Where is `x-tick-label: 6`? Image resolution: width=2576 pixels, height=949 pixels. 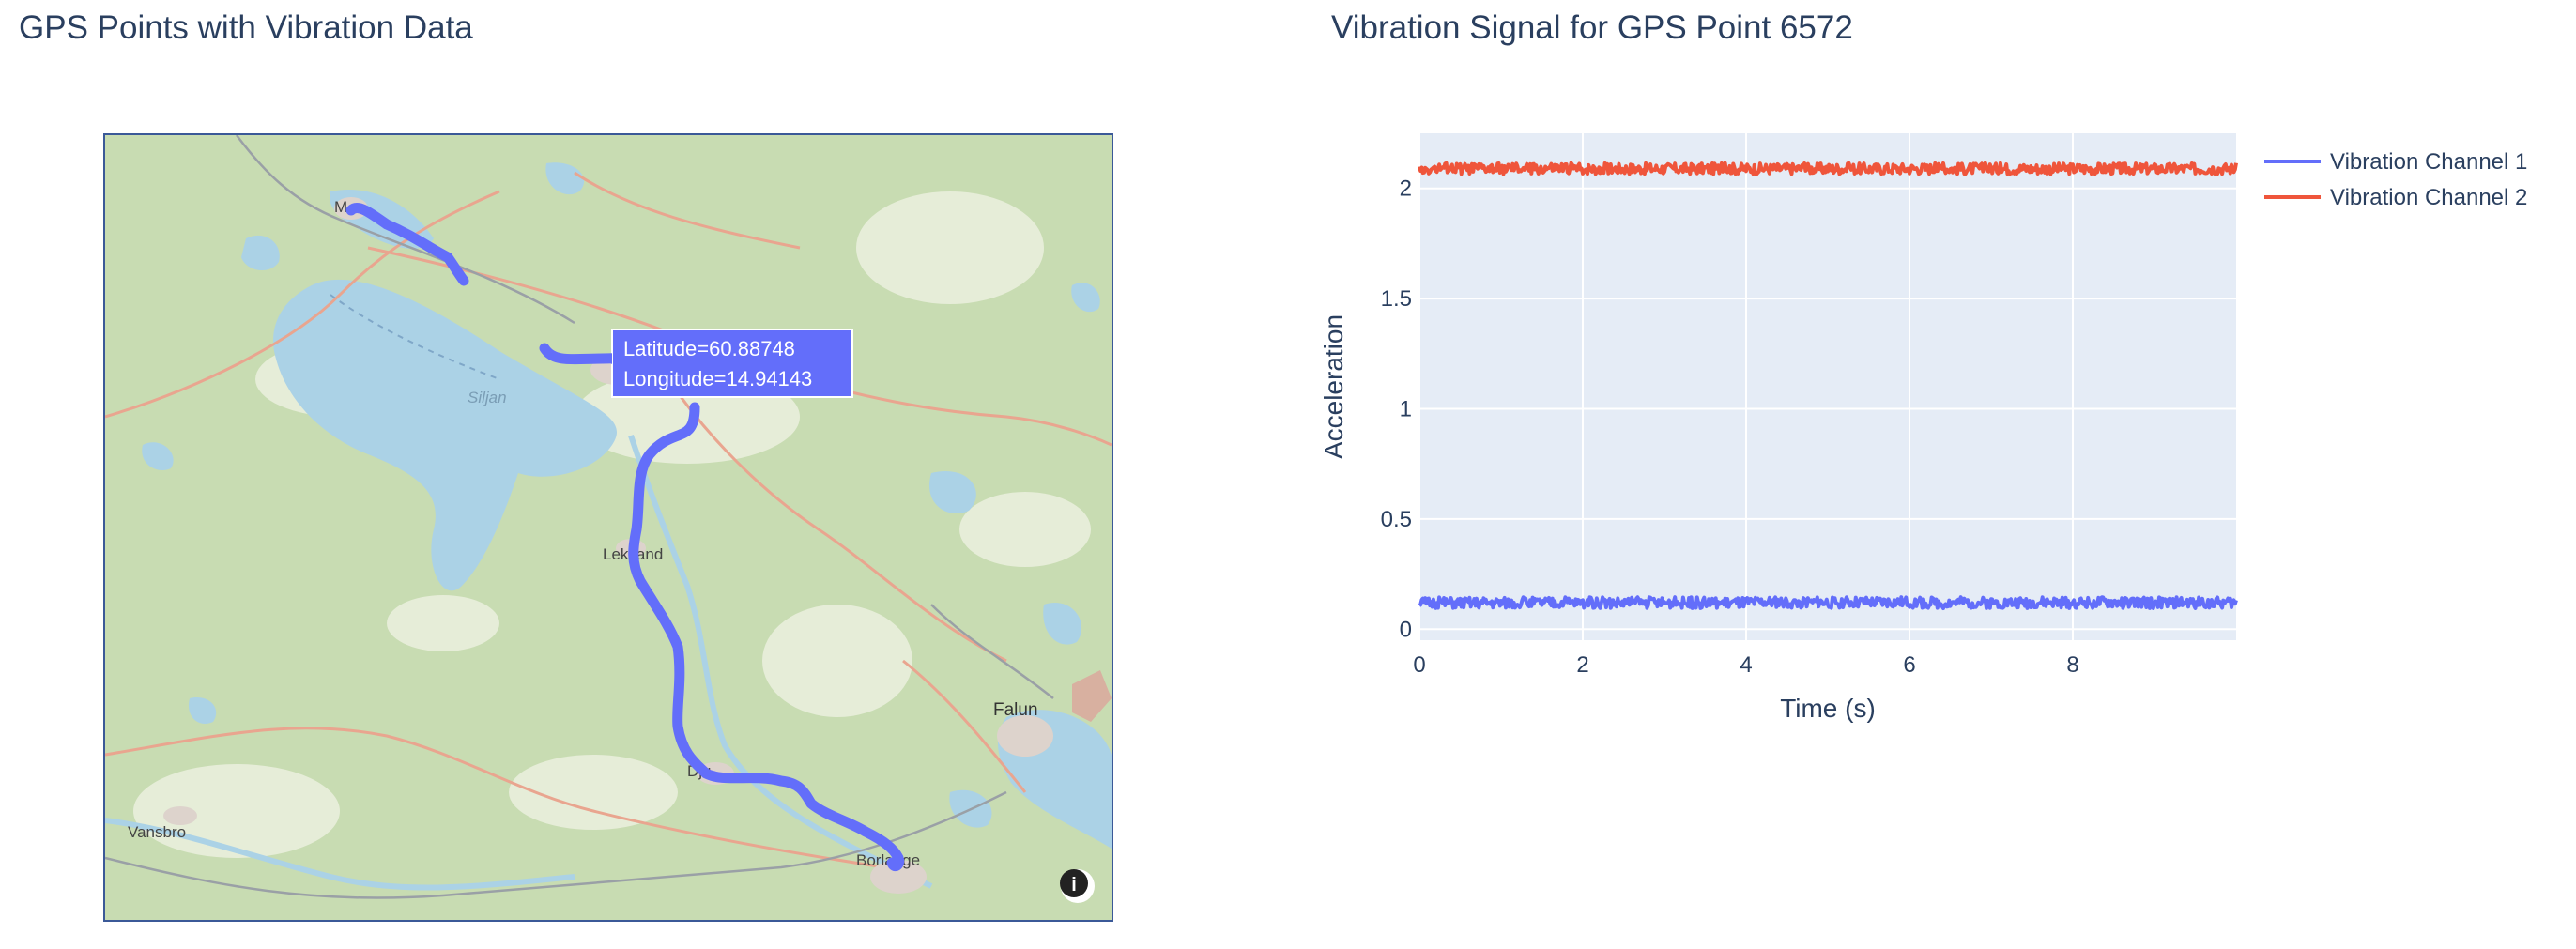 x-tick-label: 6 is located at coordinates (1909, 665).